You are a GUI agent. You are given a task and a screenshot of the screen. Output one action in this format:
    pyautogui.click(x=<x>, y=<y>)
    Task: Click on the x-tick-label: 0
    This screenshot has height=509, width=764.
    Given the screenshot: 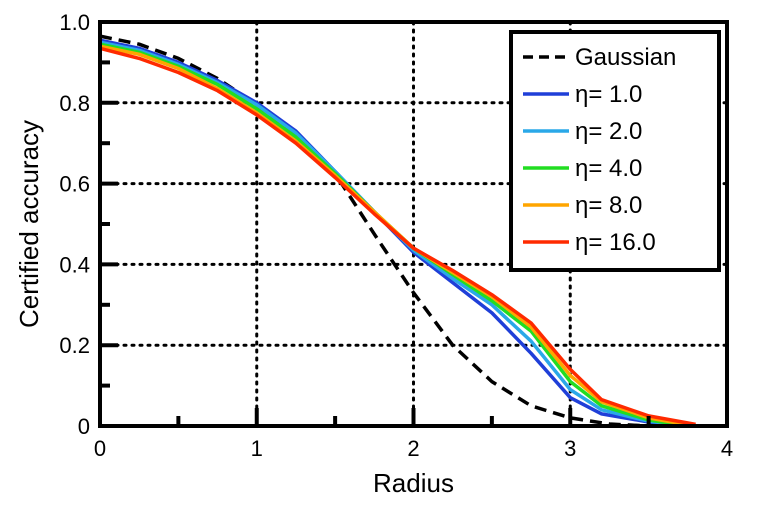 What is the action you would take?
    pyautogui.click(x=100, y=448)
    